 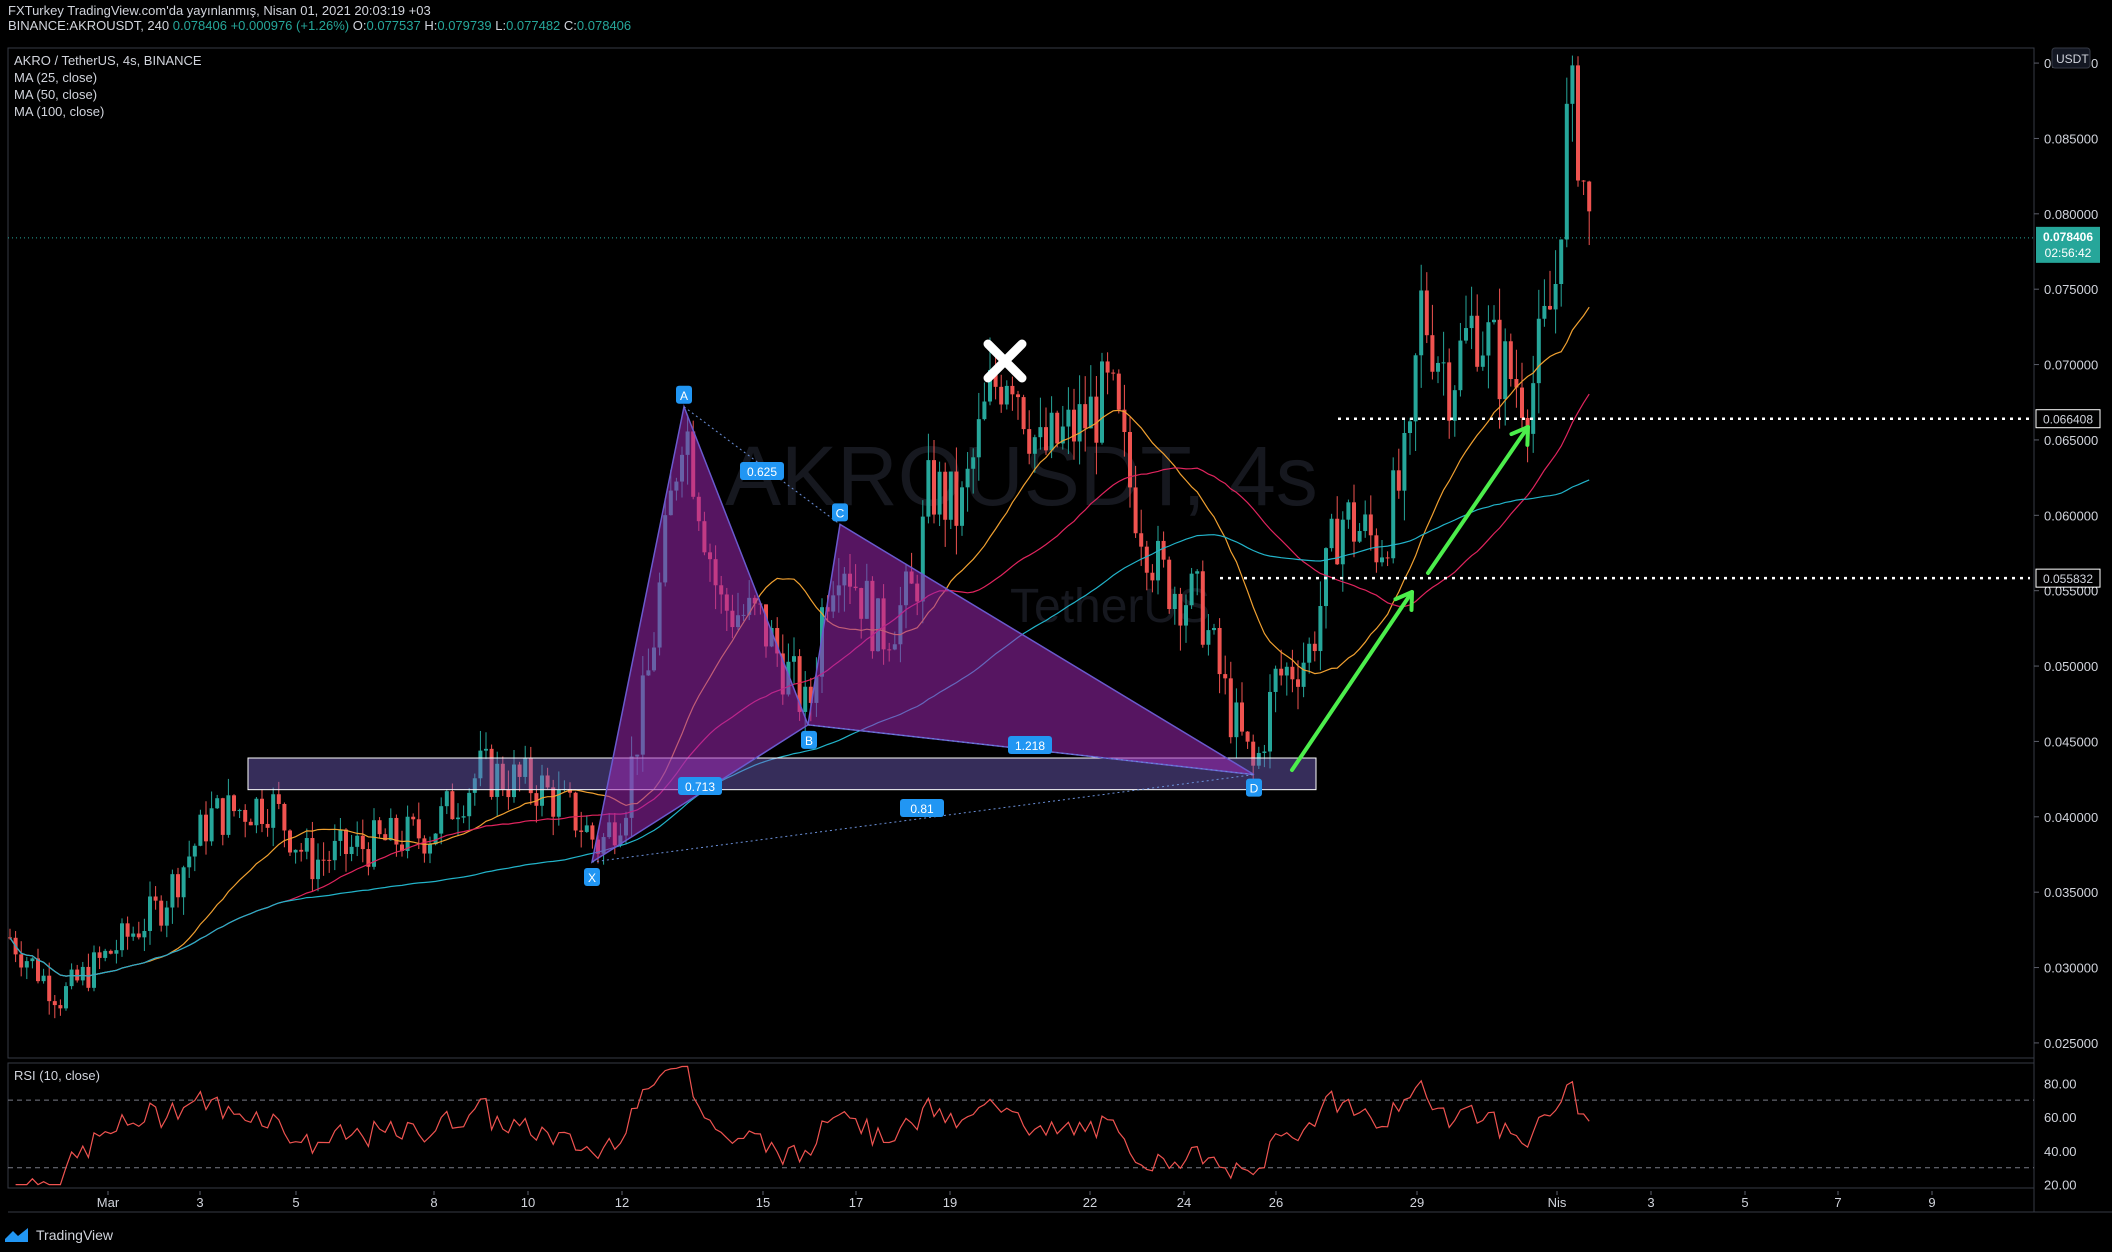 I want to click on pattern-point-label: C, so click(x=840, y=513).